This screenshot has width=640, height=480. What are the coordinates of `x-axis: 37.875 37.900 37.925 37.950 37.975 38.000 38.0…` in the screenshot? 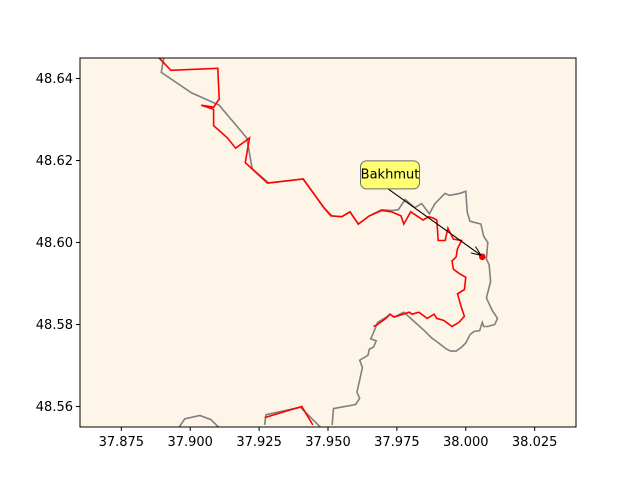 It's located at (328, 438).